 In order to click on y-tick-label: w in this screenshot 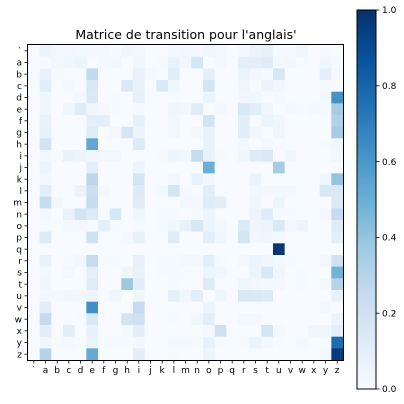, I will do `click(18, 320)`.